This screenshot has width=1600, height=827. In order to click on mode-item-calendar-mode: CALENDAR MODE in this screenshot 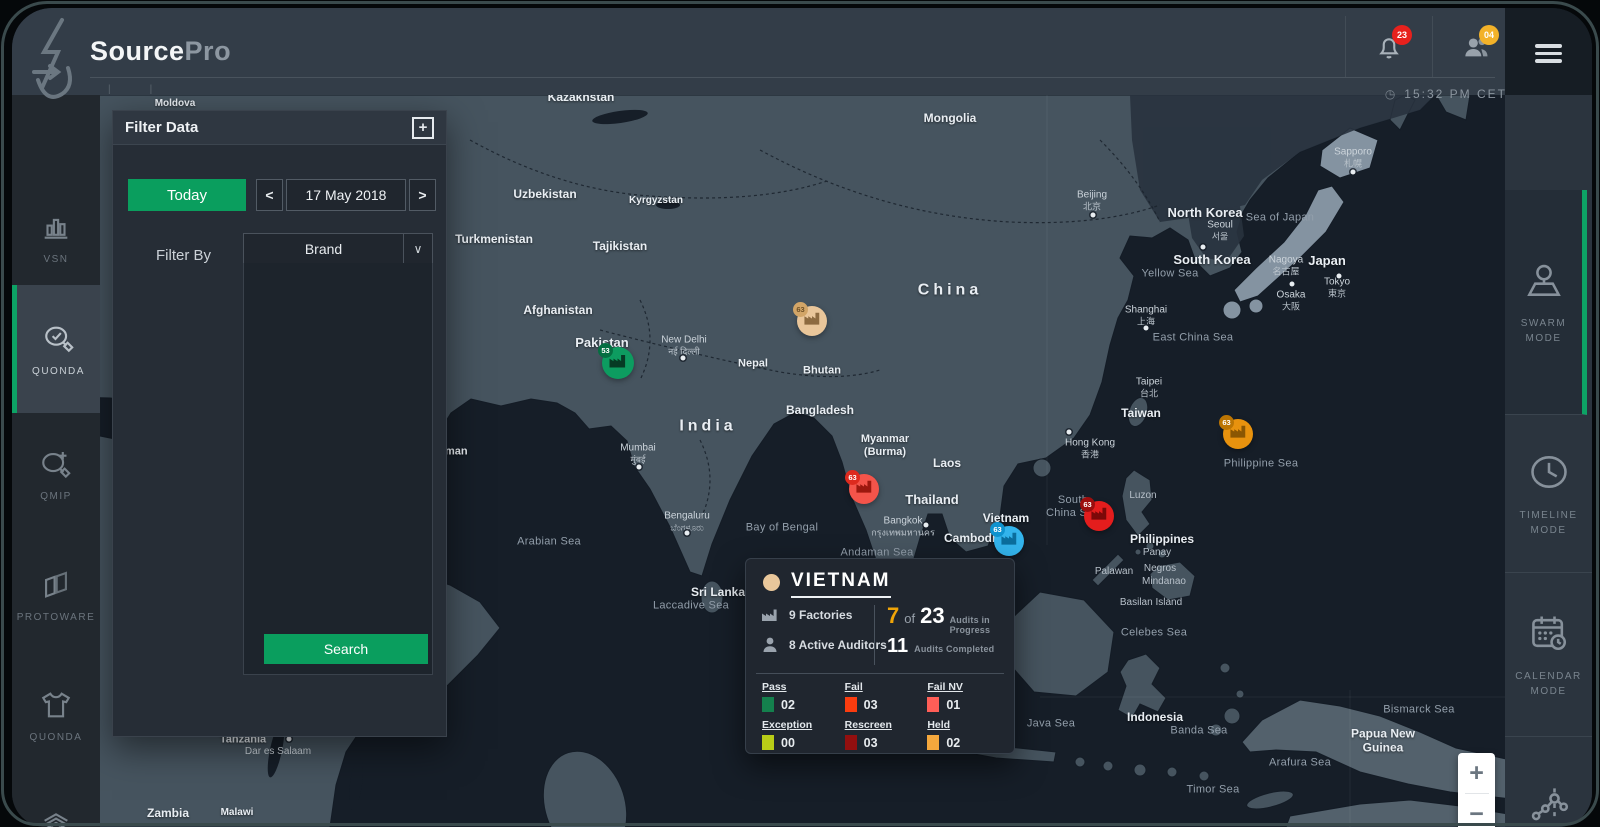, I will do `click(1548, 655)`.